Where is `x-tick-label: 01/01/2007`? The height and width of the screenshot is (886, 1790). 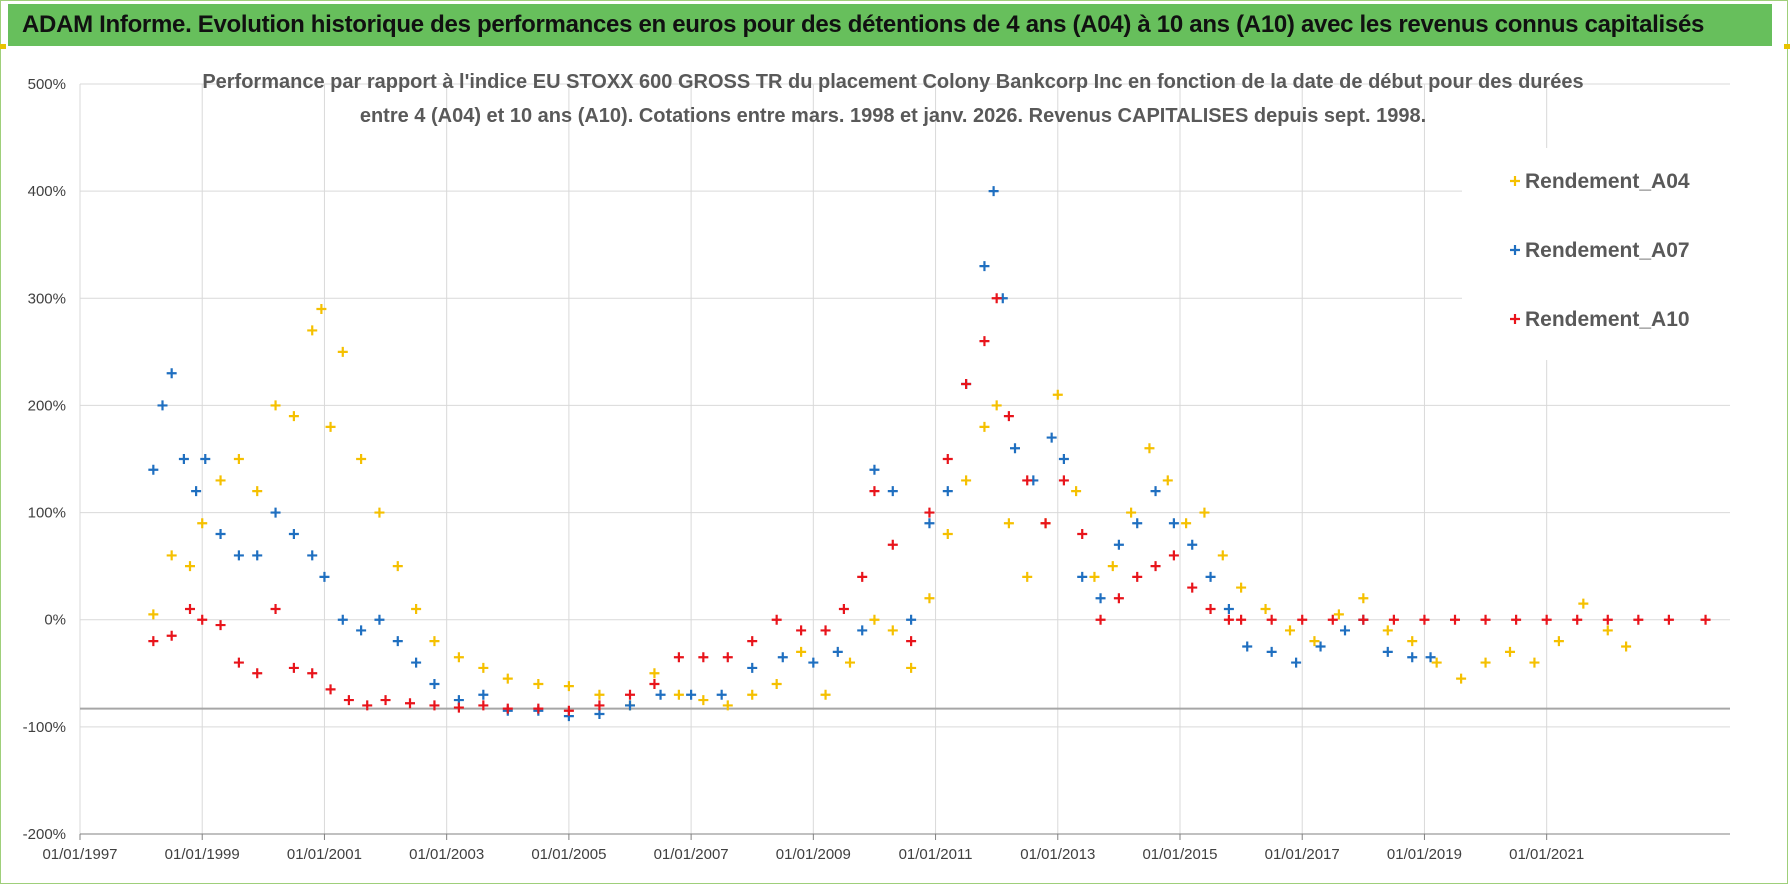
x-tick-label: 01/01/2007 is located at coordinates (691, 854).